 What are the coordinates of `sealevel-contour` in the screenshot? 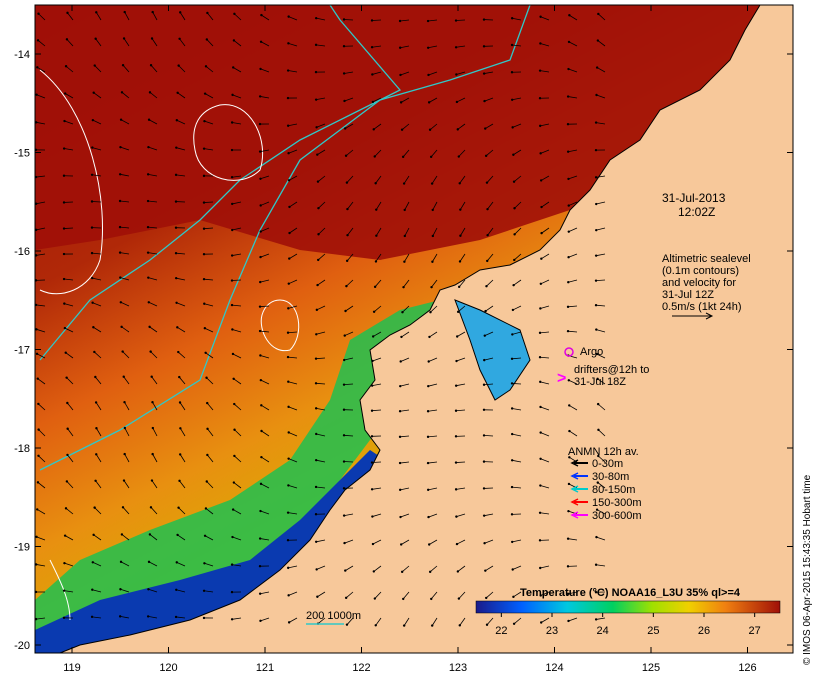 It's located at (280, 325).